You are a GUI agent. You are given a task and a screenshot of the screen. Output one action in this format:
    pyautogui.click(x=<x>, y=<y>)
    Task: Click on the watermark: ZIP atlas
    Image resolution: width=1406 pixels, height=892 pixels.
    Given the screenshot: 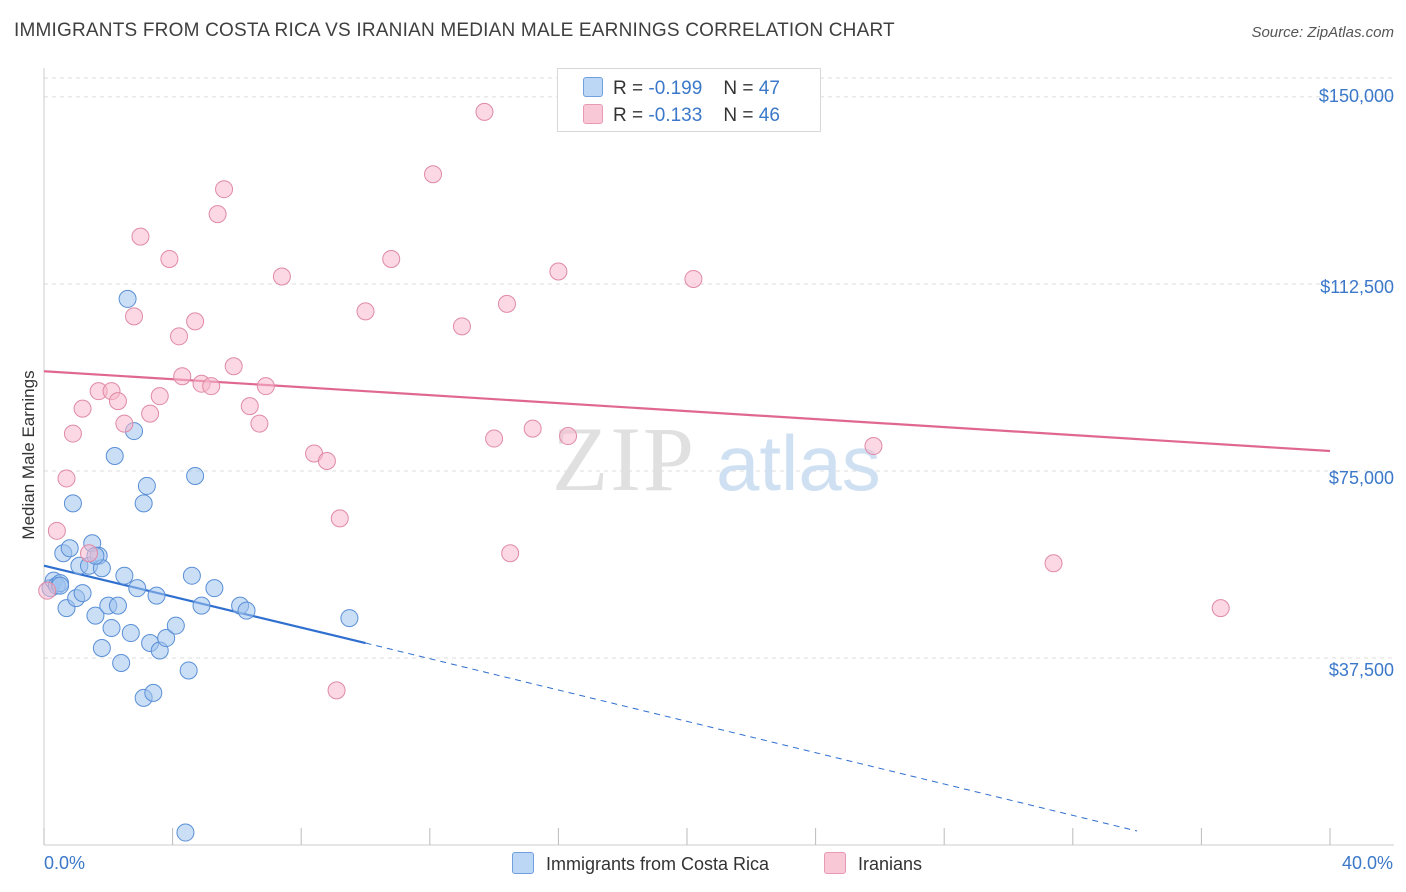 What is the action you would take?
    pyautogui.click(x=716, y=459)
    